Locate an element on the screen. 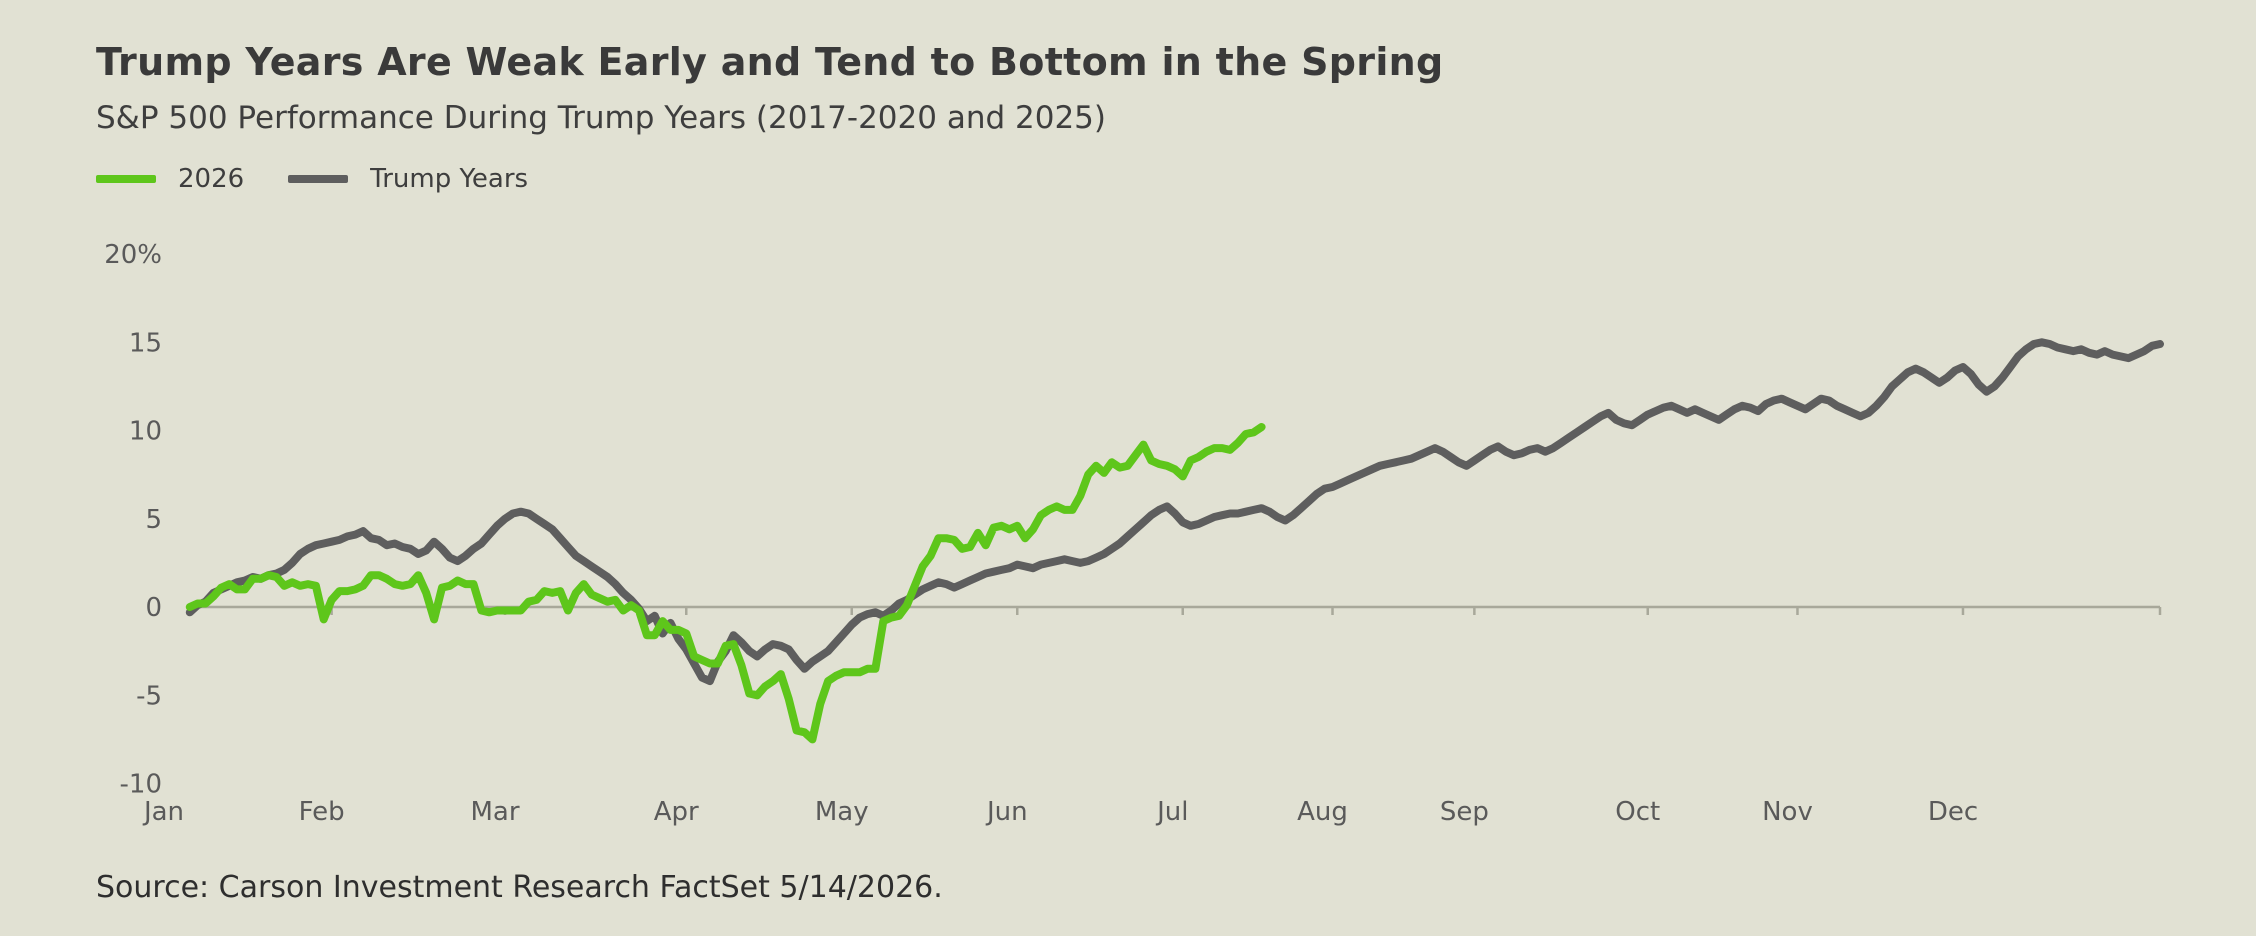 The image size is (2256, 936). x-tick-label: Nov is located at coordinates (1787, 812).